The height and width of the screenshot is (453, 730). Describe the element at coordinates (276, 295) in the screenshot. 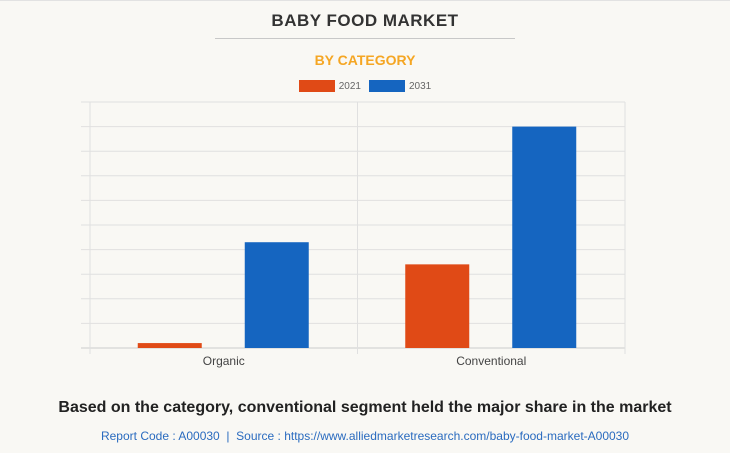

I see `bar-organic-2031` at that location.